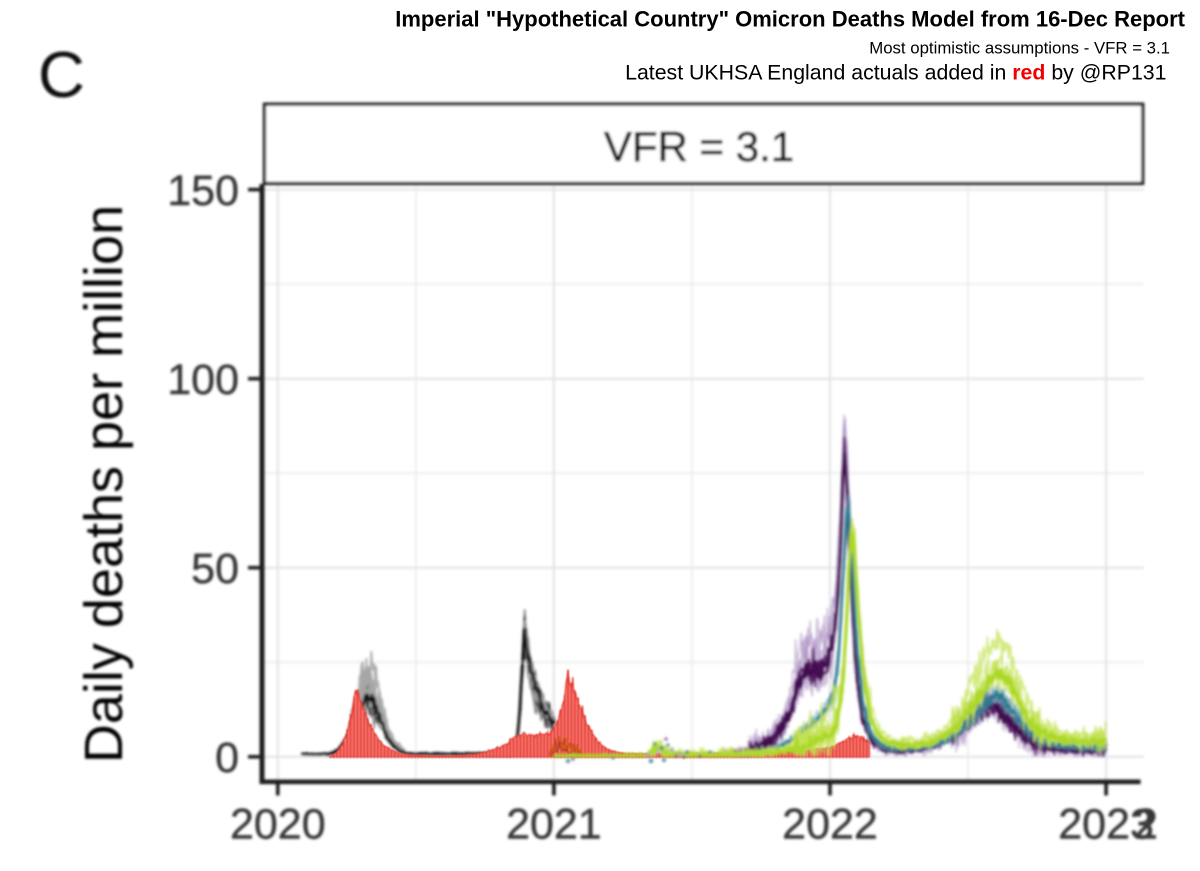  Describe the element at coordinates (227, 758) in the screenshot. I see `svg-text: 0` at that location.